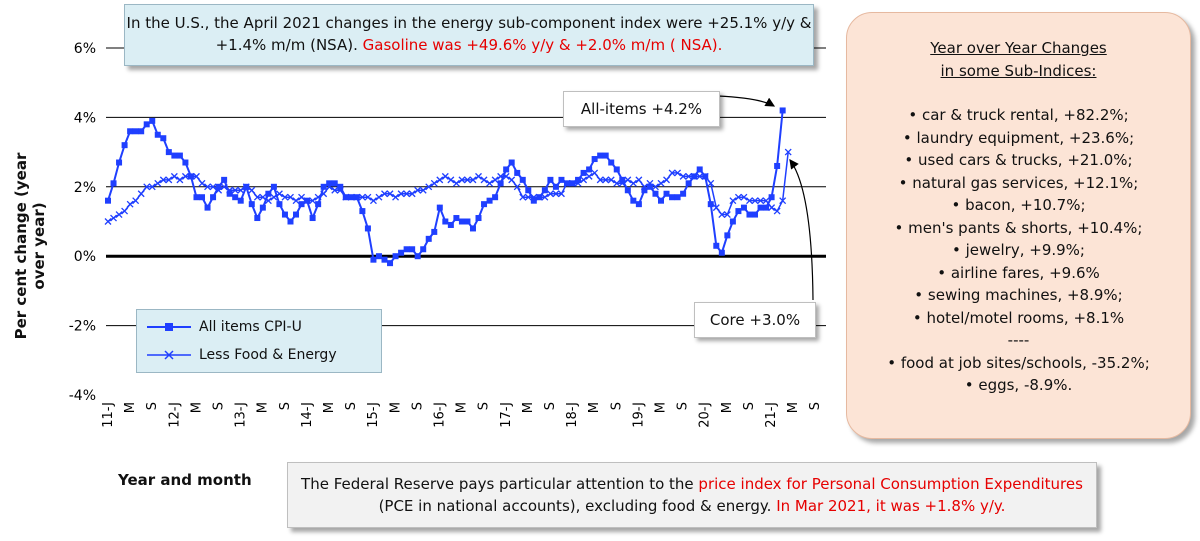  I want to click on legend-item-all-items: All items CPI-U, so click(219, 327).